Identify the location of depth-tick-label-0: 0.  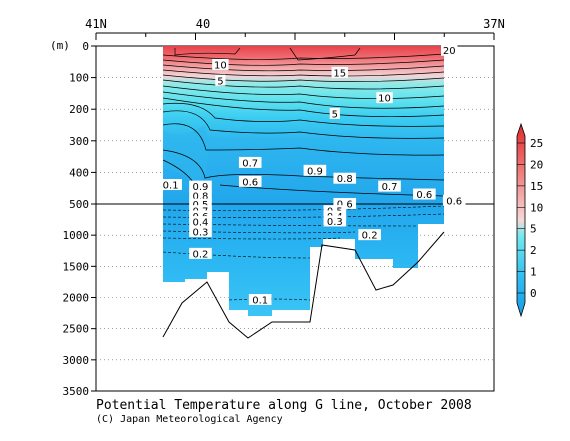
(85, 46).